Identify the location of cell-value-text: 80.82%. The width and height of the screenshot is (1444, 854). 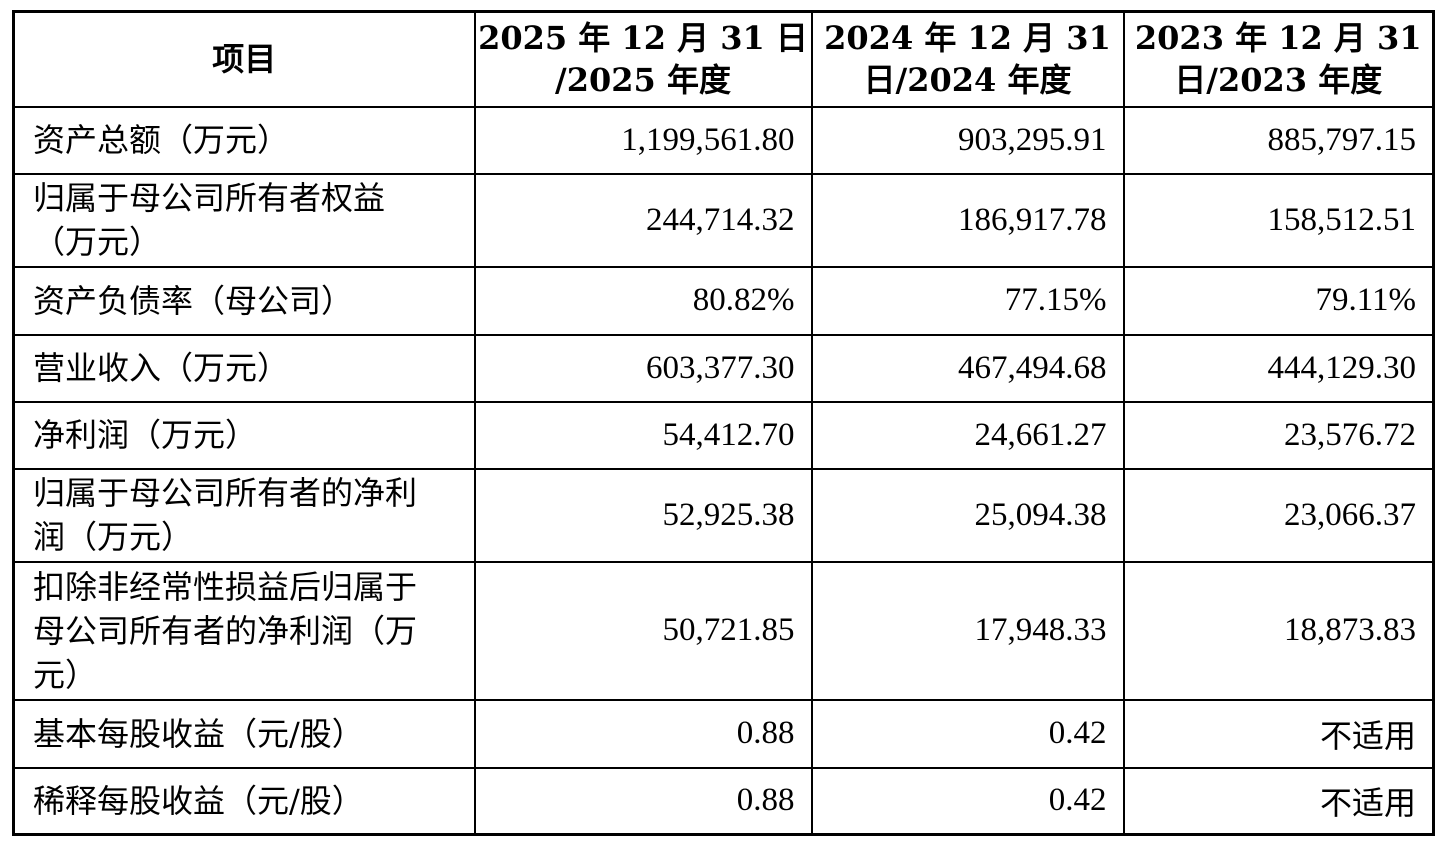
(743, 300).